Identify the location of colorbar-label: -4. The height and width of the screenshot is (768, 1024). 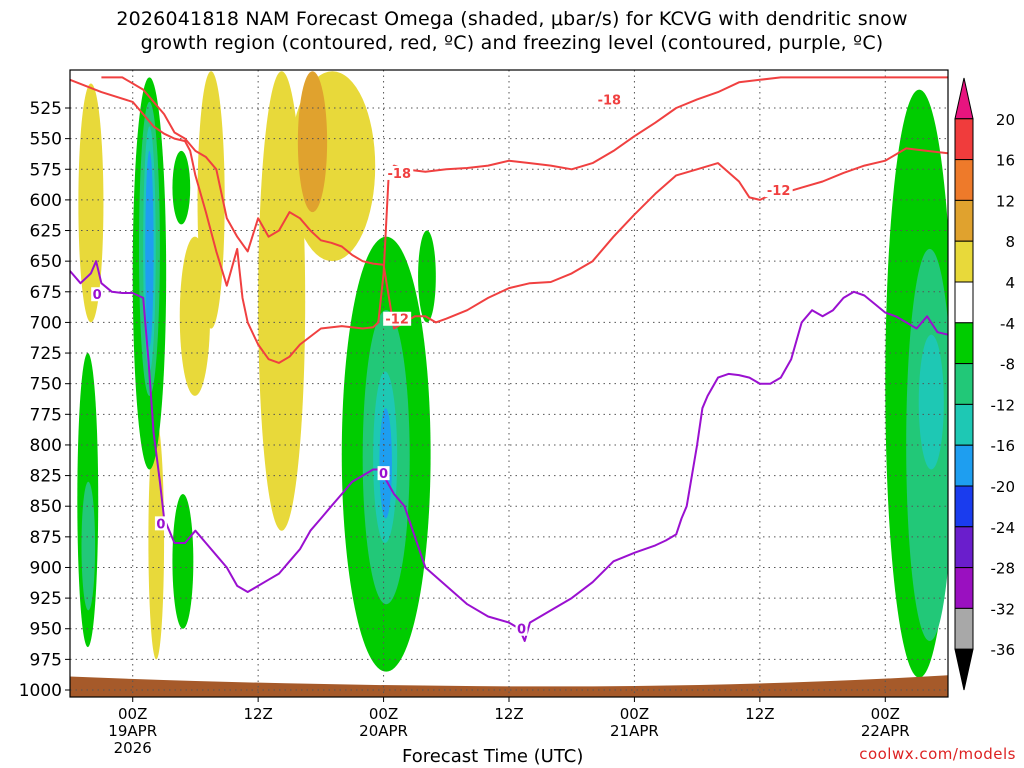
(1007, 324).